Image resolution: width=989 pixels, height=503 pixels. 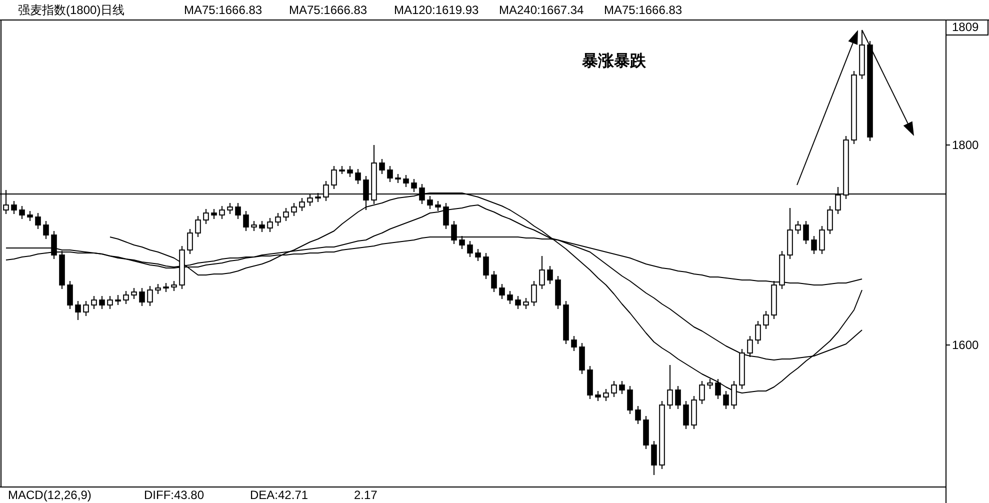 I want to click on text: 1809, so click(x=966, y=27).